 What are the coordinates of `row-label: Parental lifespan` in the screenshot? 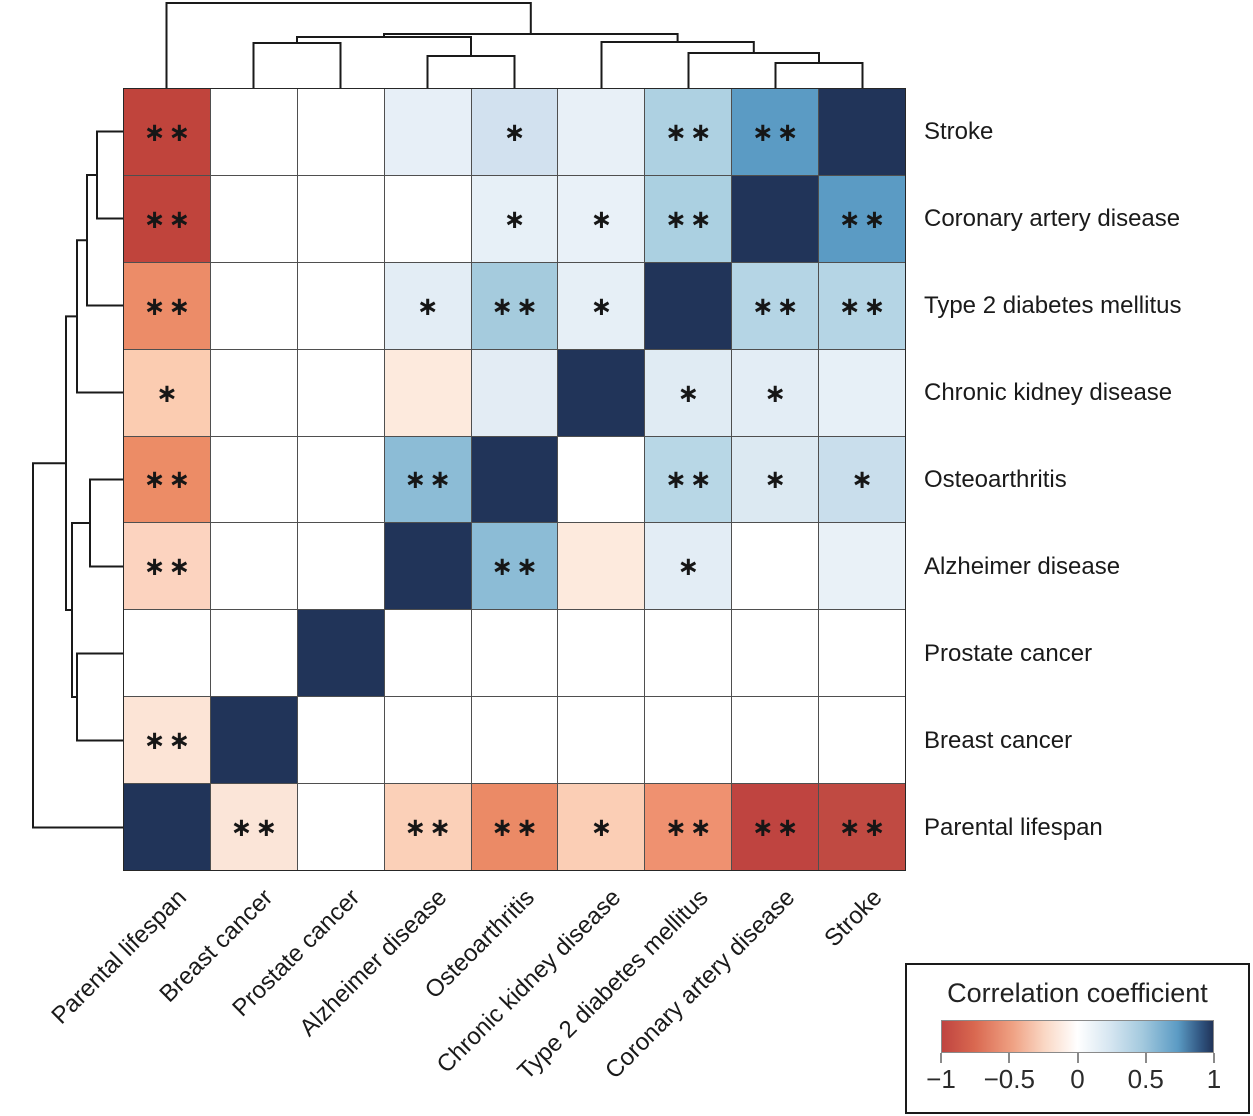 It's located at (1013, 827).